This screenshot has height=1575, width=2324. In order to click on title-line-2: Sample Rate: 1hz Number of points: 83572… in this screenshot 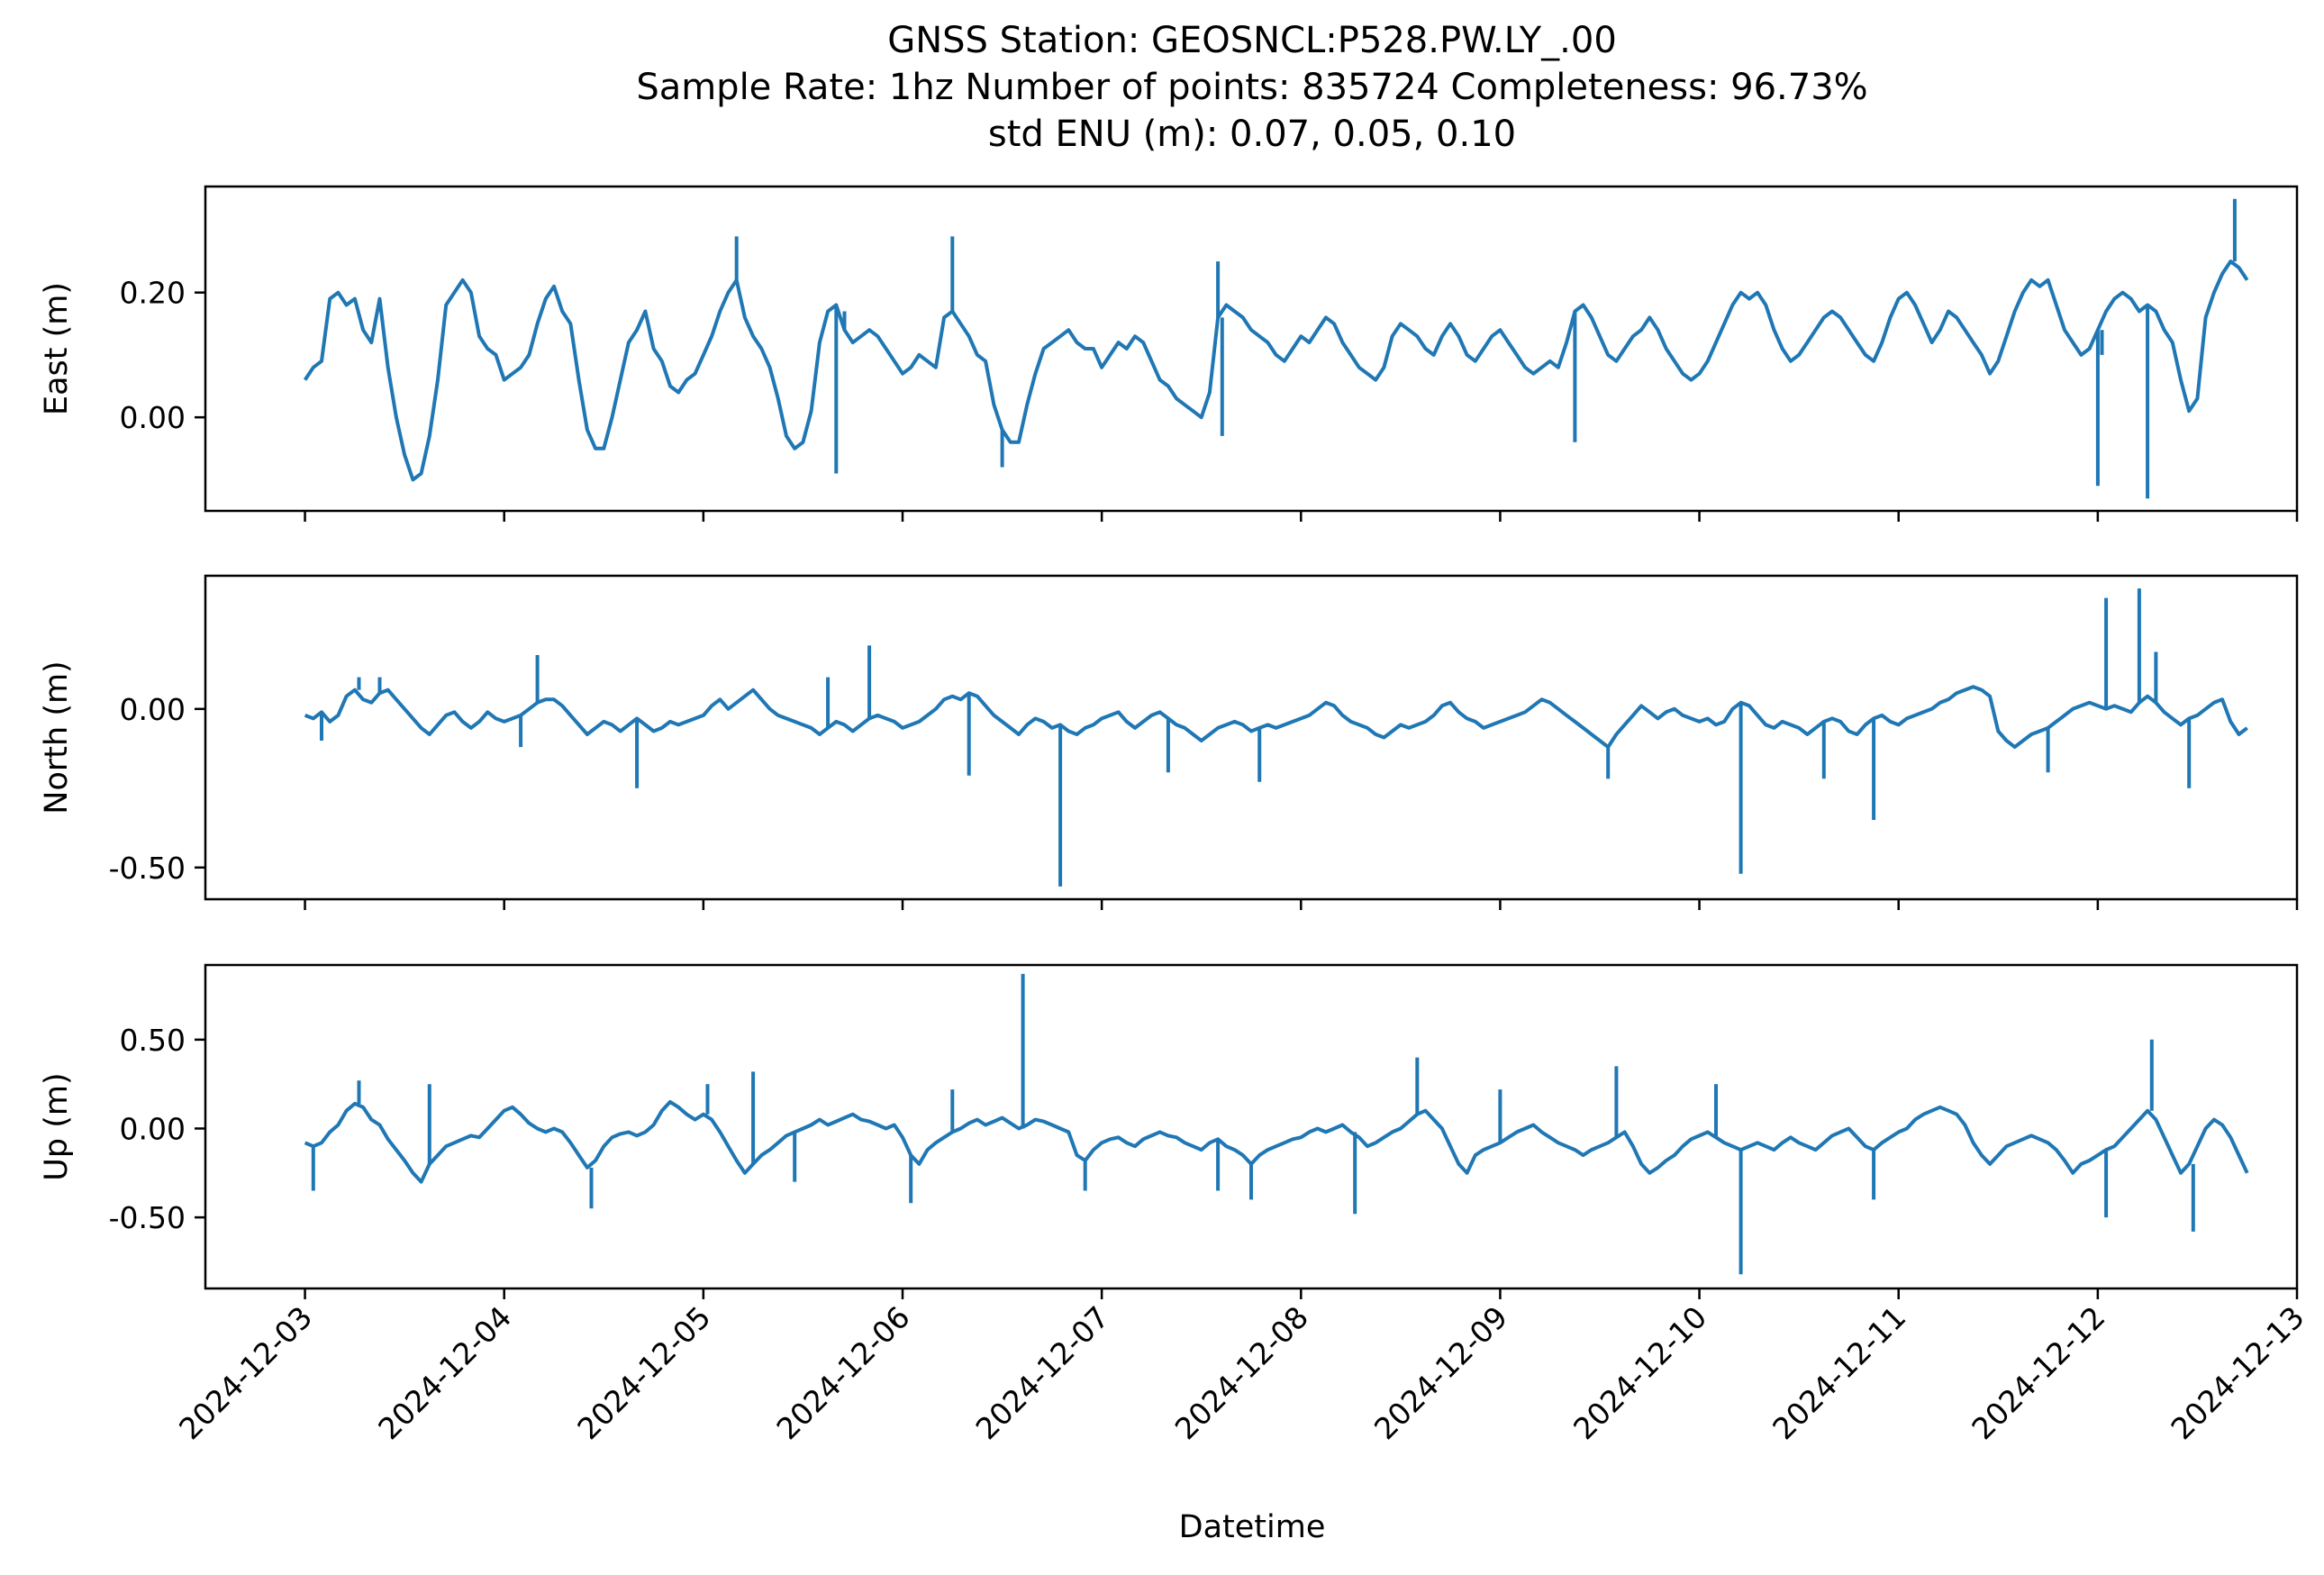, I will do `click(1252, 87)`.